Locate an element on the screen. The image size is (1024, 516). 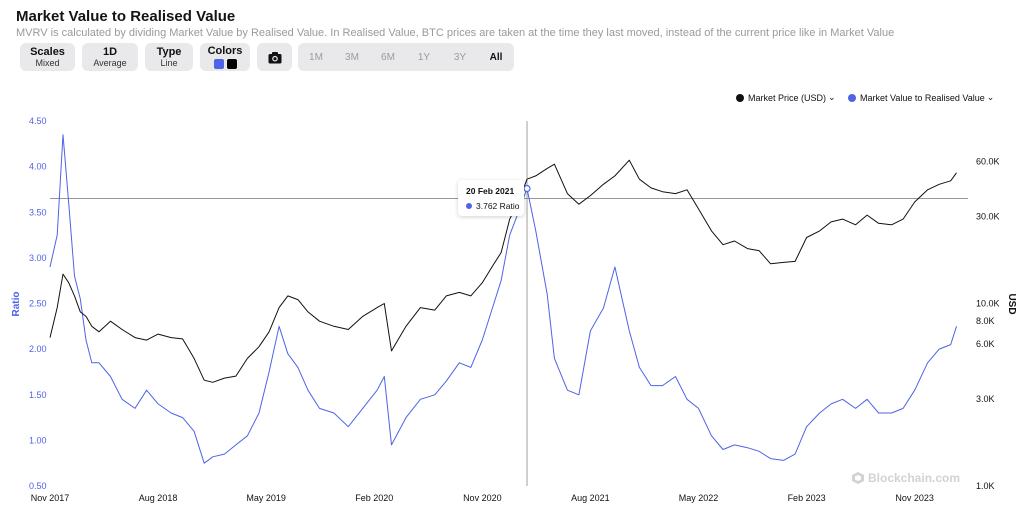
y-left-tick-label: 3.00 is located at coordinates (38, 258).